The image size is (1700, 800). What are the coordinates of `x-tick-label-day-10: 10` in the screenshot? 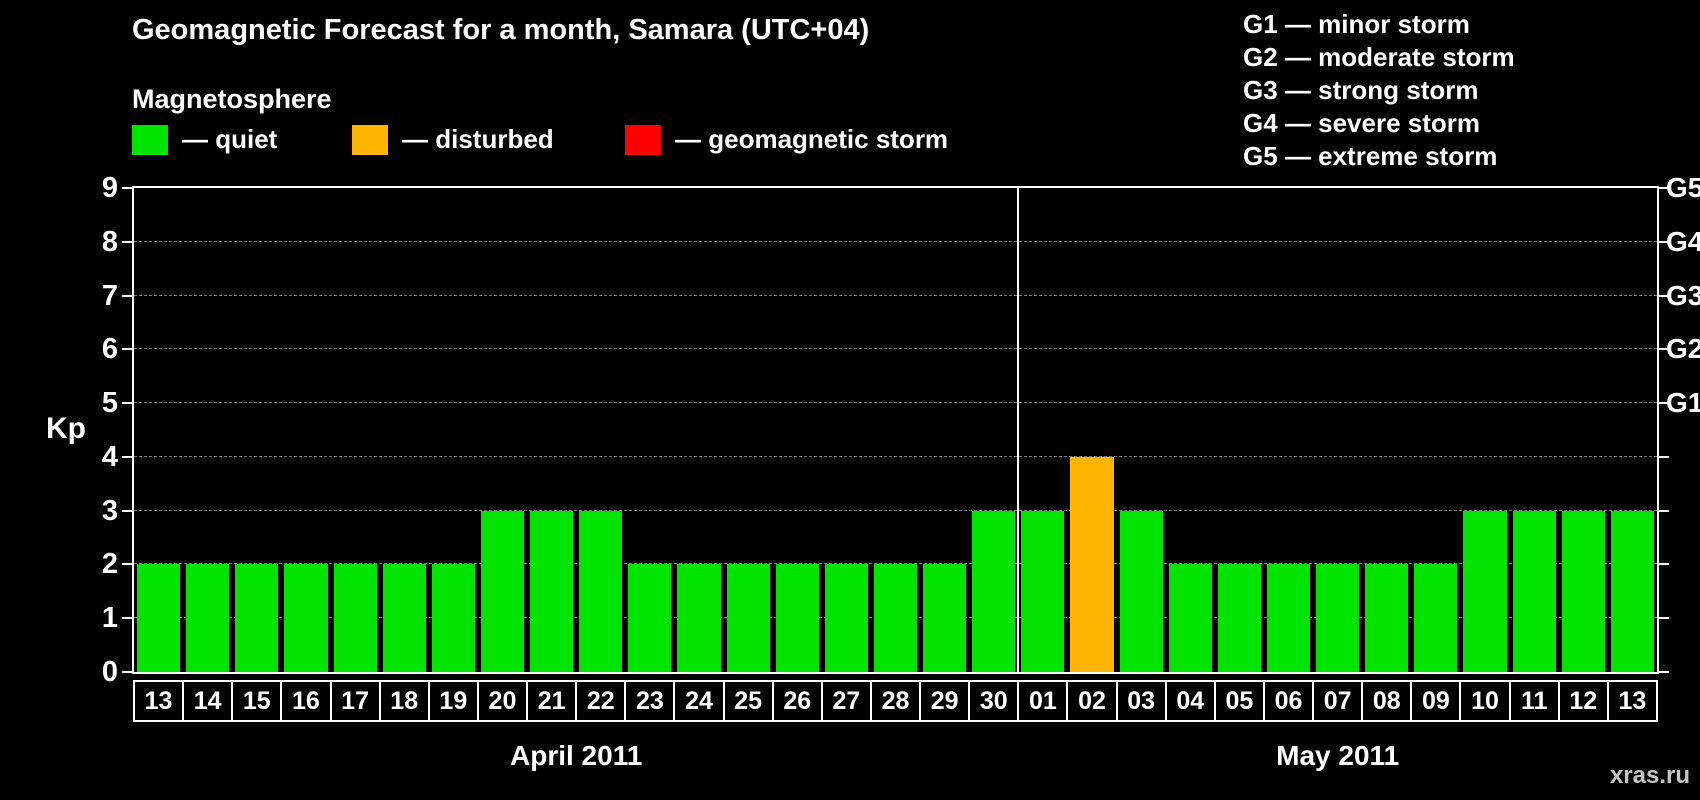 It's located at (1485, 701).